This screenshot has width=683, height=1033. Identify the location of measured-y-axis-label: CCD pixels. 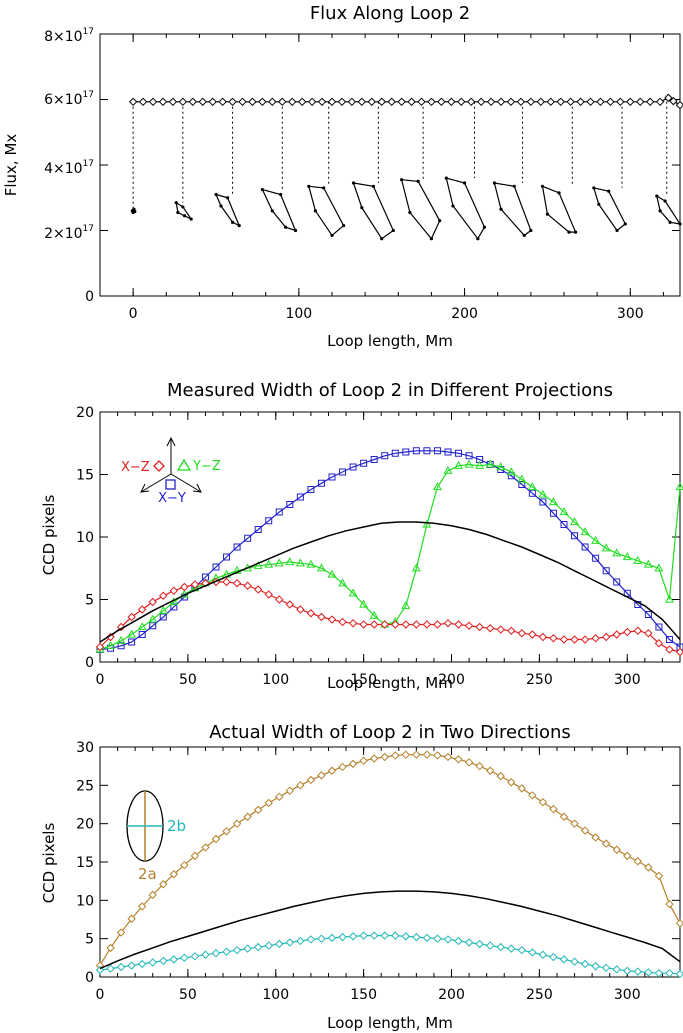
(49, 535).